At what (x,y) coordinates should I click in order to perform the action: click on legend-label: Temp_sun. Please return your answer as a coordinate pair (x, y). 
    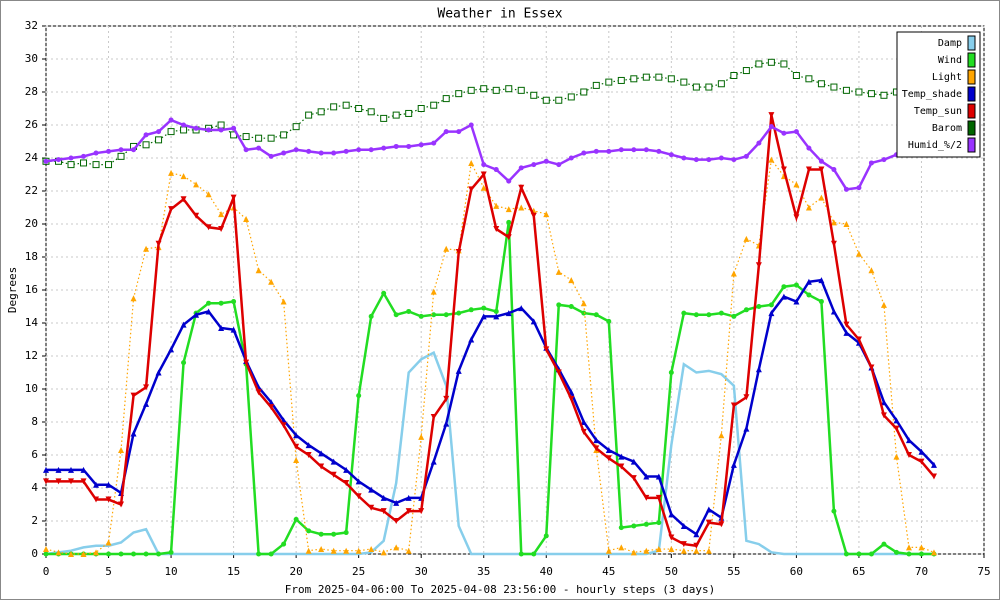
    Looking at the image, I should click on (938, 111).